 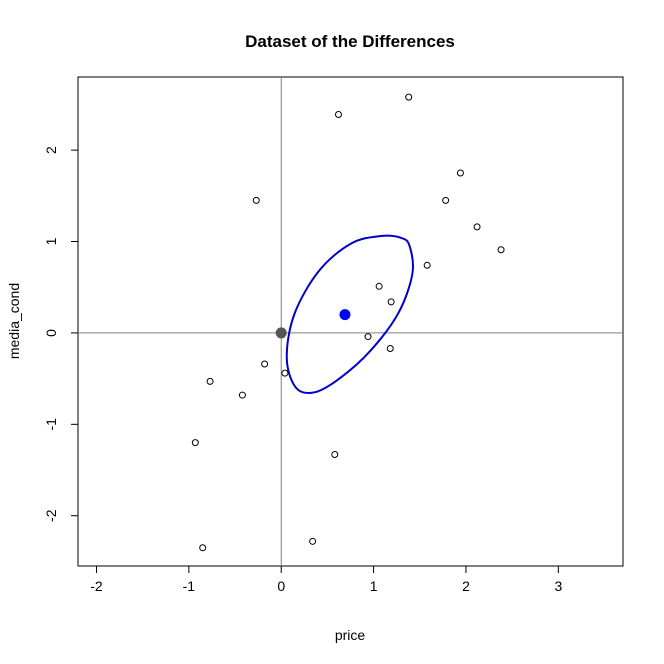 I want to click on confidence-ellipse, so click(x=349, y=314).